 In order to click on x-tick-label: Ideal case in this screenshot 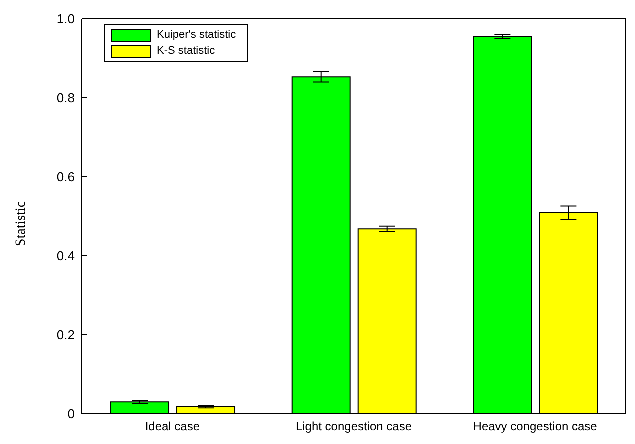, I will do `click(172, 427)`.